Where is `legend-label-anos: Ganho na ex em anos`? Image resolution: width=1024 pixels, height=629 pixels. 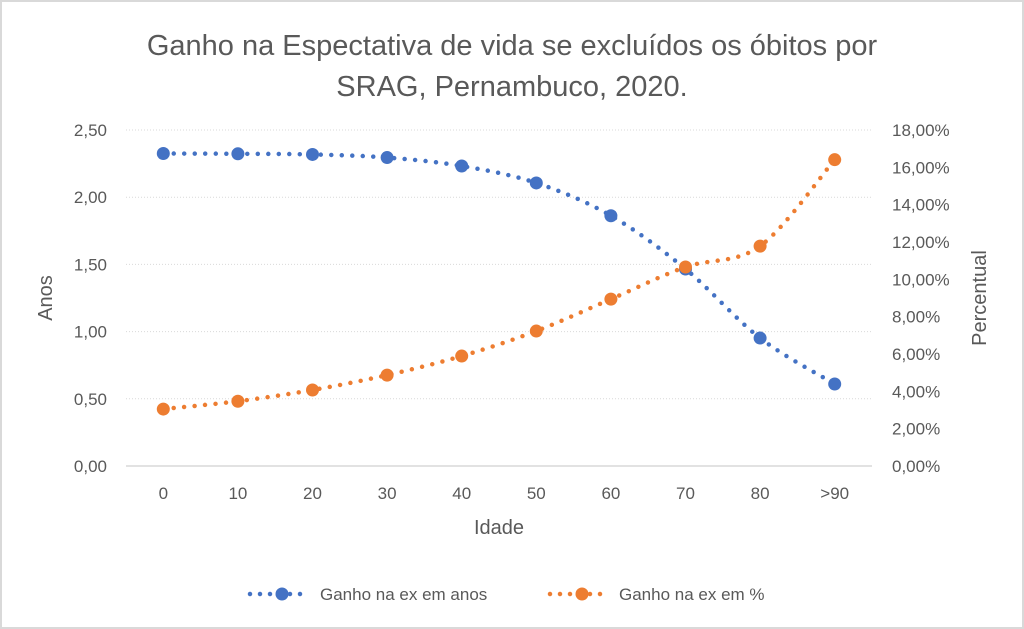
legend-label-anos: Ganho na ex em anos is located at coordinates (403, 594).